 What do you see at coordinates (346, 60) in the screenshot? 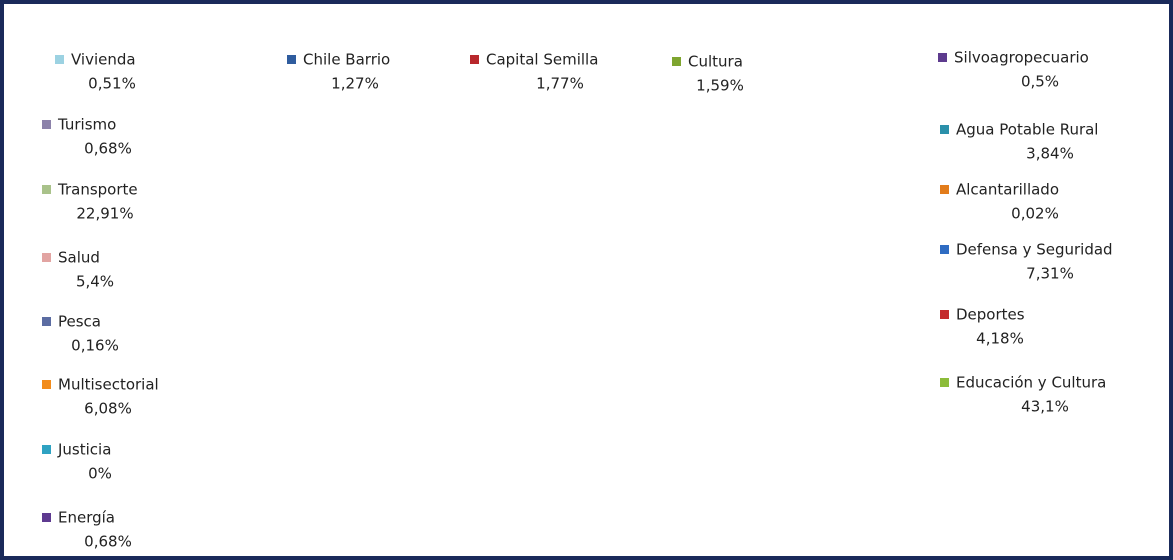
I see `slice-label: Chile Barrio` at bounding box center [346, 60].